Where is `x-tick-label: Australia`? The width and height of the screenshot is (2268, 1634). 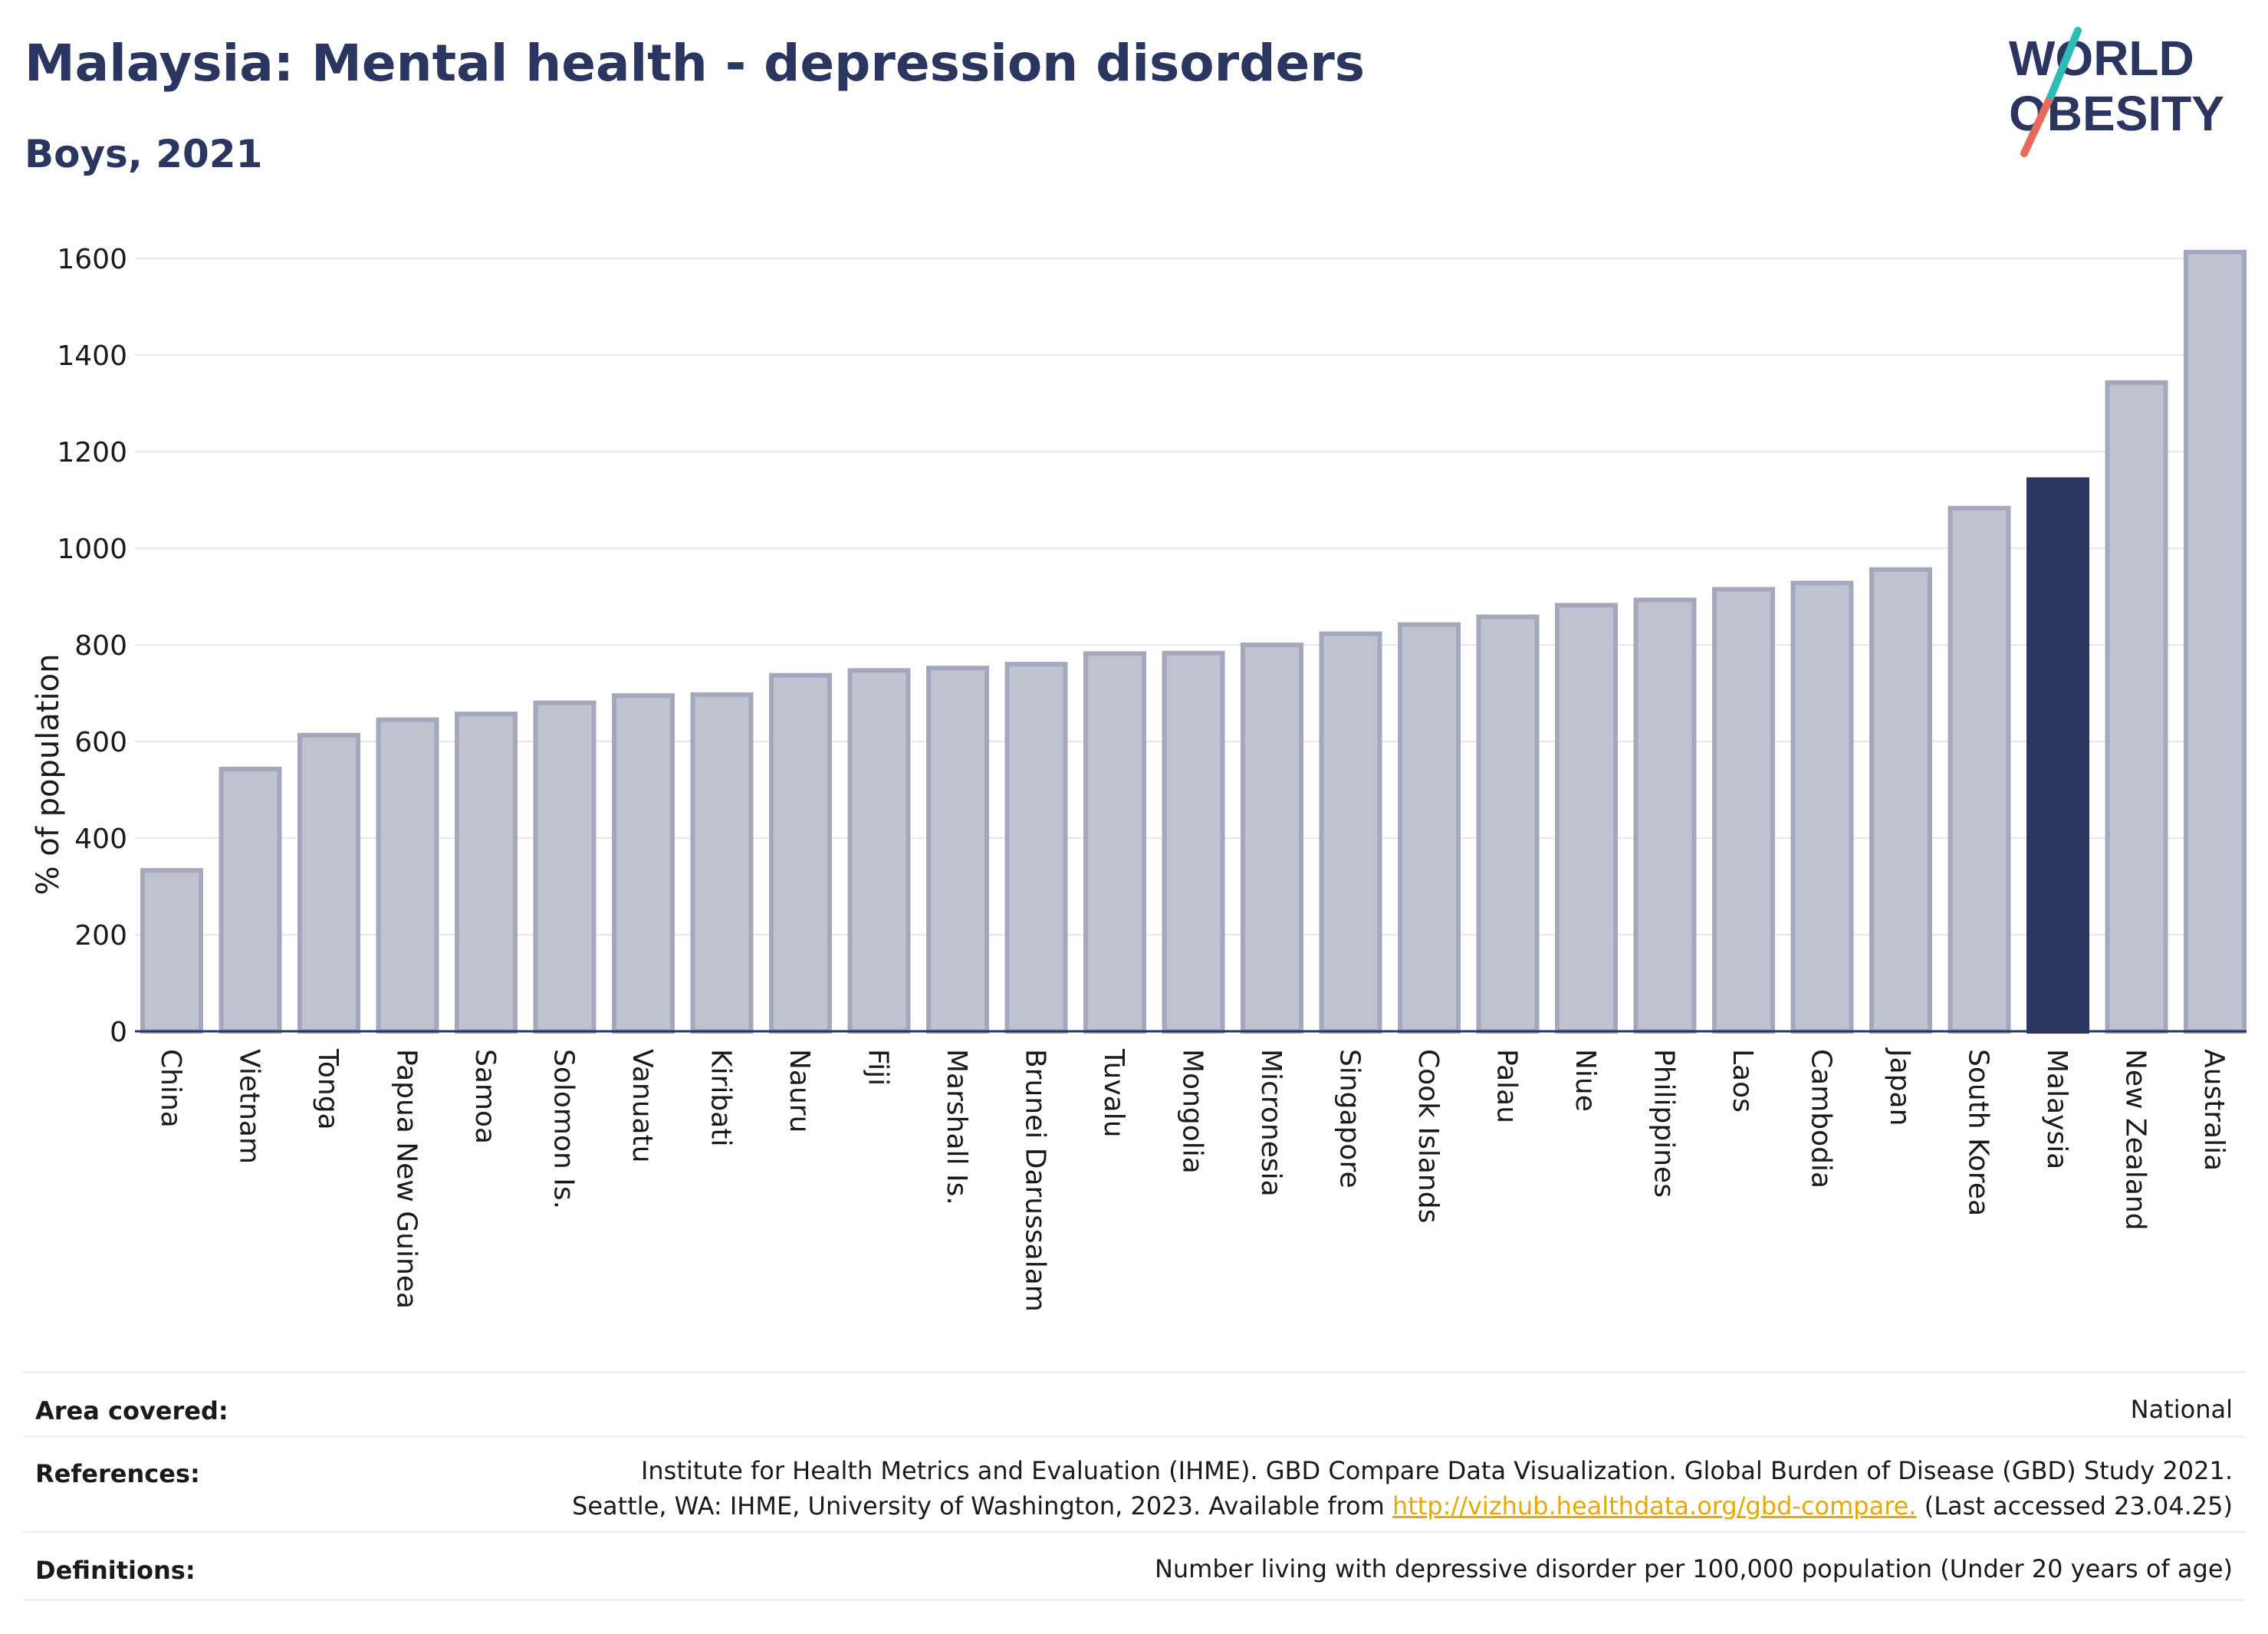 x-tick-label: Australia is located at coordinates (2214, 1110).